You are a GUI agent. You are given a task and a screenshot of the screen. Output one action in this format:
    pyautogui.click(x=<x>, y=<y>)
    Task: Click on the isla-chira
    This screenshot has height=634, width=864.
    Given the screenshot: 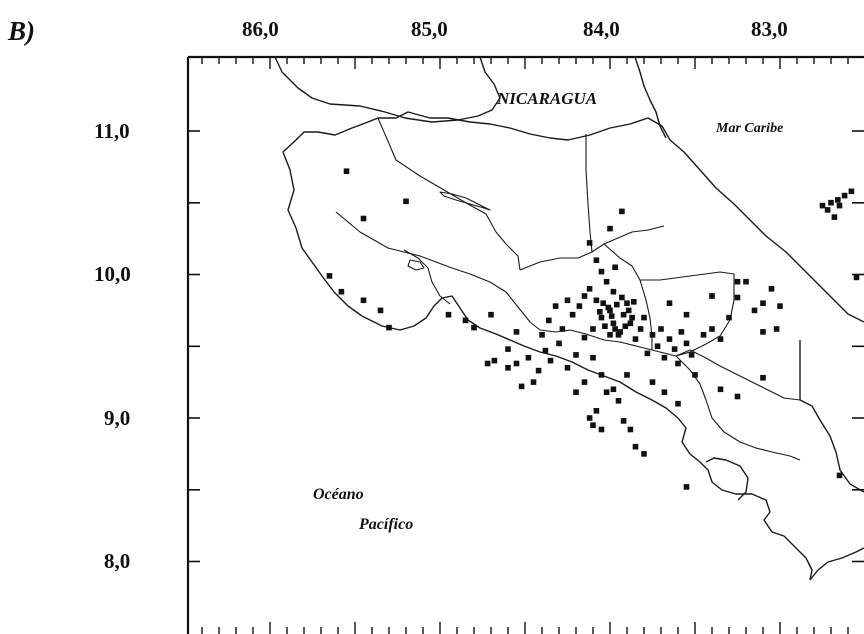 What is the action you would take?
    pyautogui.click(x=416, y=265)
    